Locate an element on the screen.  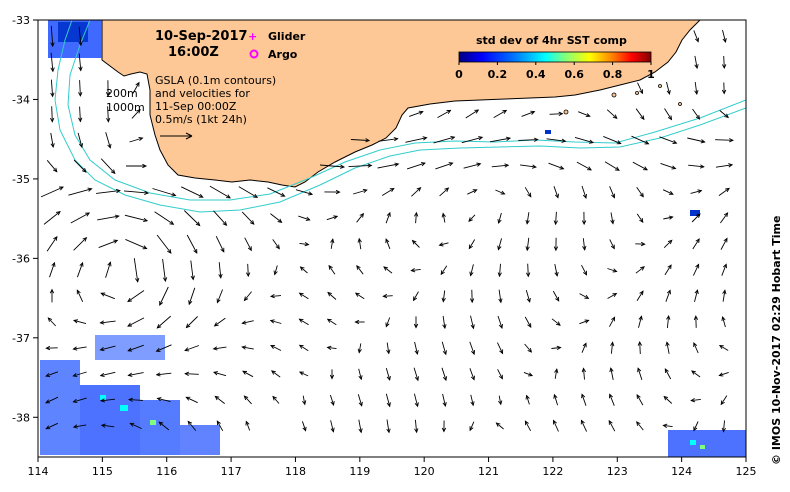
x-tick-label: 123 is located at coordinates (617, 471).